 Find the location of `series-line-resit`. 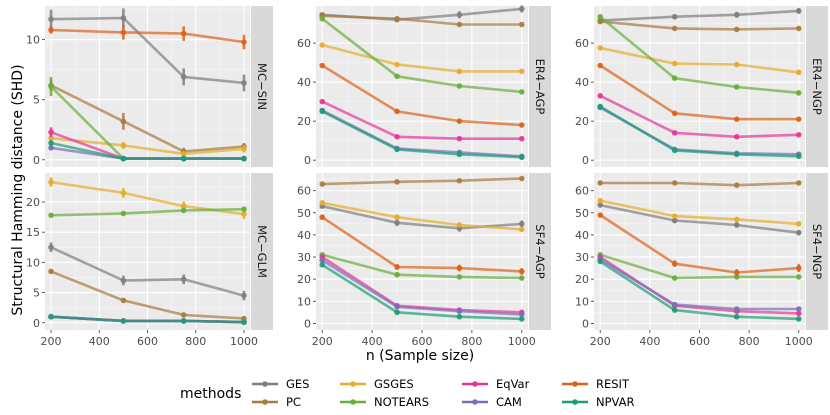

series-line-resit is located at coordinates (699, 243).